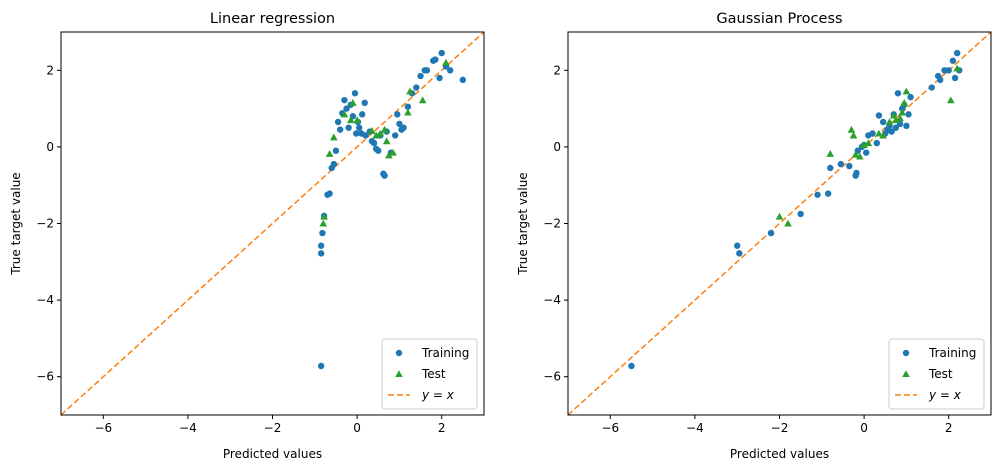 This screenshot has height=470, width=999. What do you see at coordinates (940, 374) in the screenshot?
I see `legend-test-label: Test` at bounding box center [940, 374].